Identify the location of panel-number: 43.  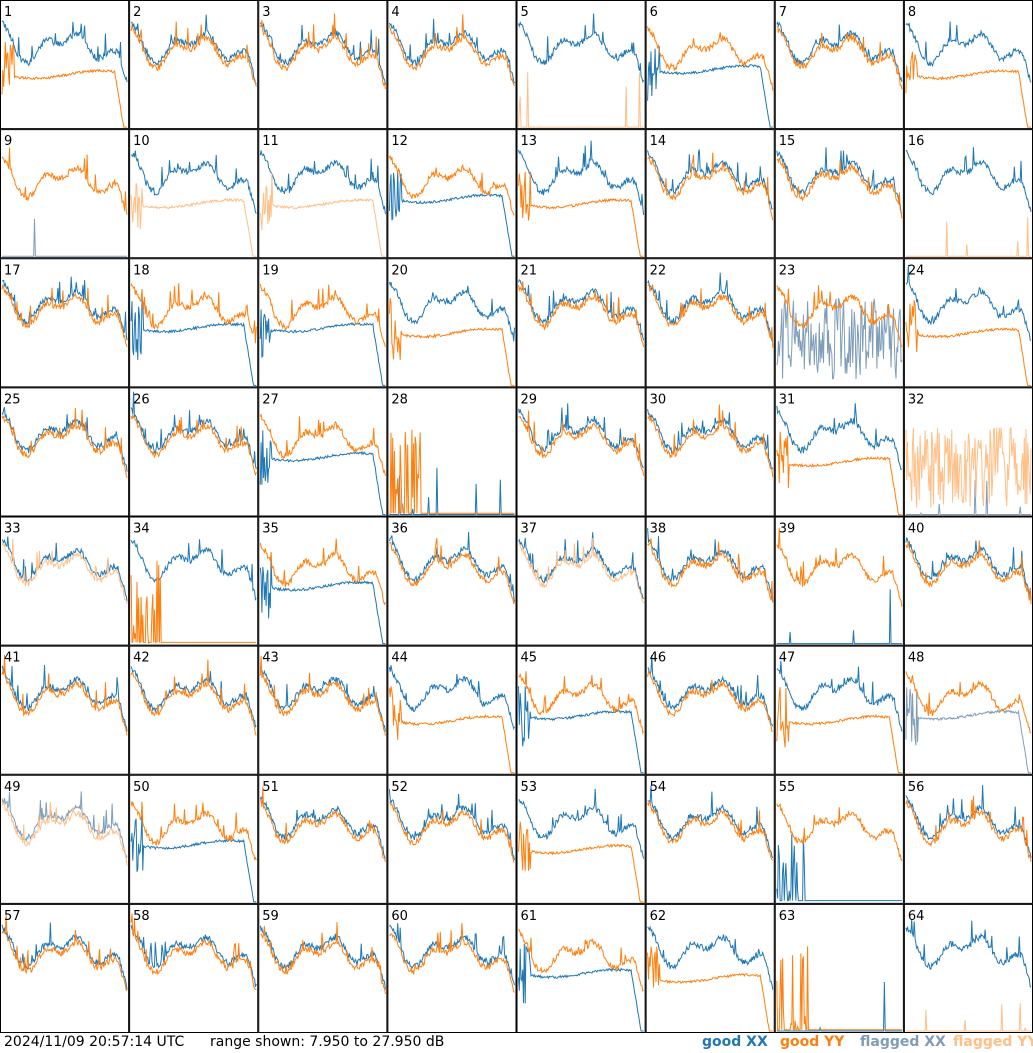
(270, 658).